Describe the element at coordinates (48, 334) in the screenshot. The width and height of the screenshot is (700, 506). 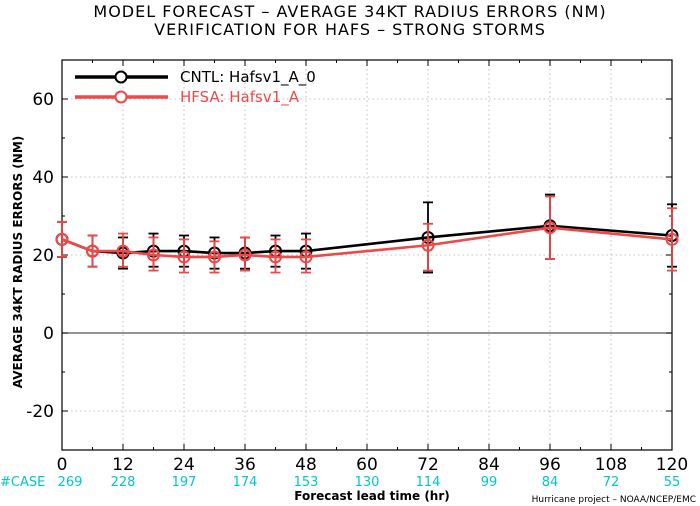
I see `y-tick-label: 0` at that location.